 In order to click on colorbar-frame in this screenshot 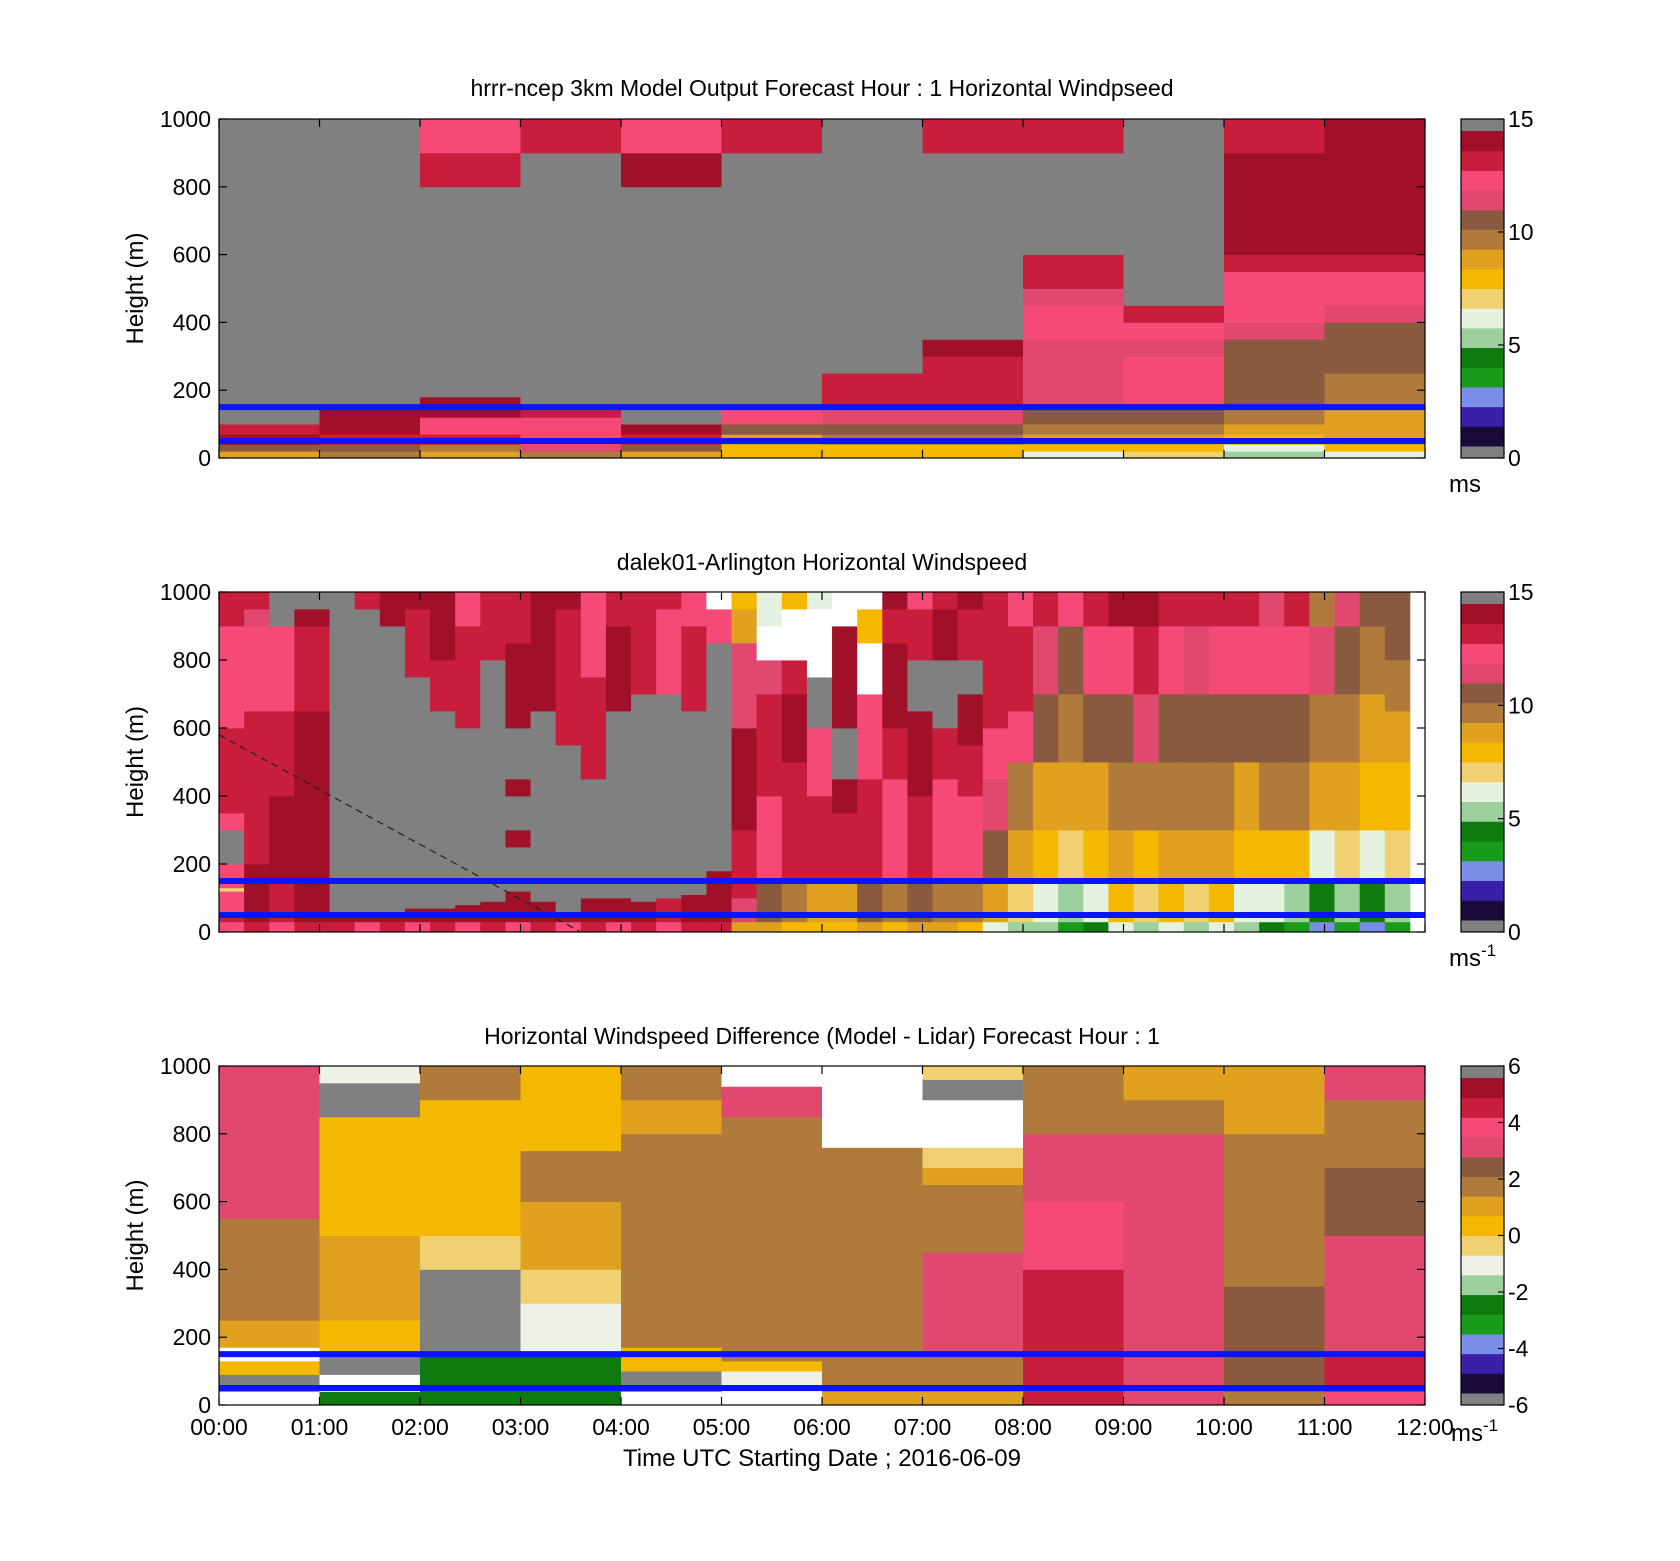, I will do `click(1482, 762)`.